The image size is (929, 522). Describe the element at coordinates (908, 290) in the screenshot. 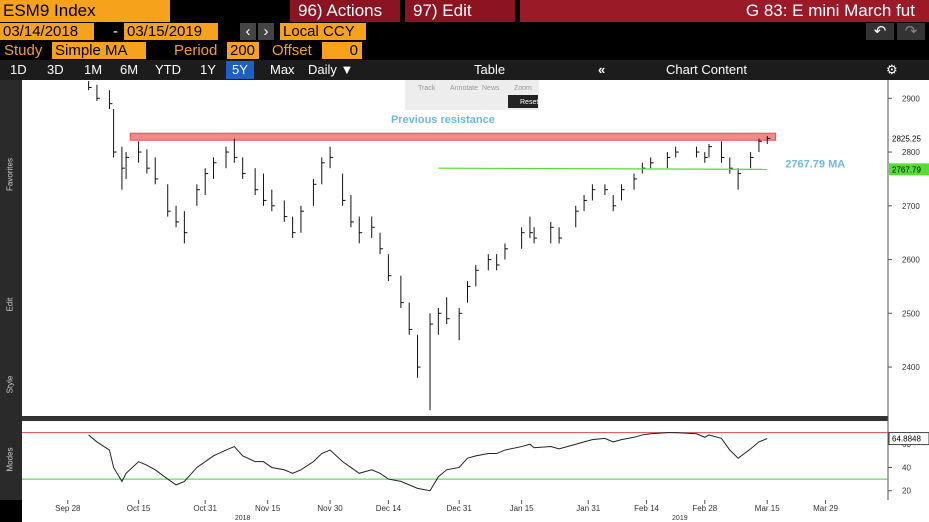

I see `right-axis` at that location.